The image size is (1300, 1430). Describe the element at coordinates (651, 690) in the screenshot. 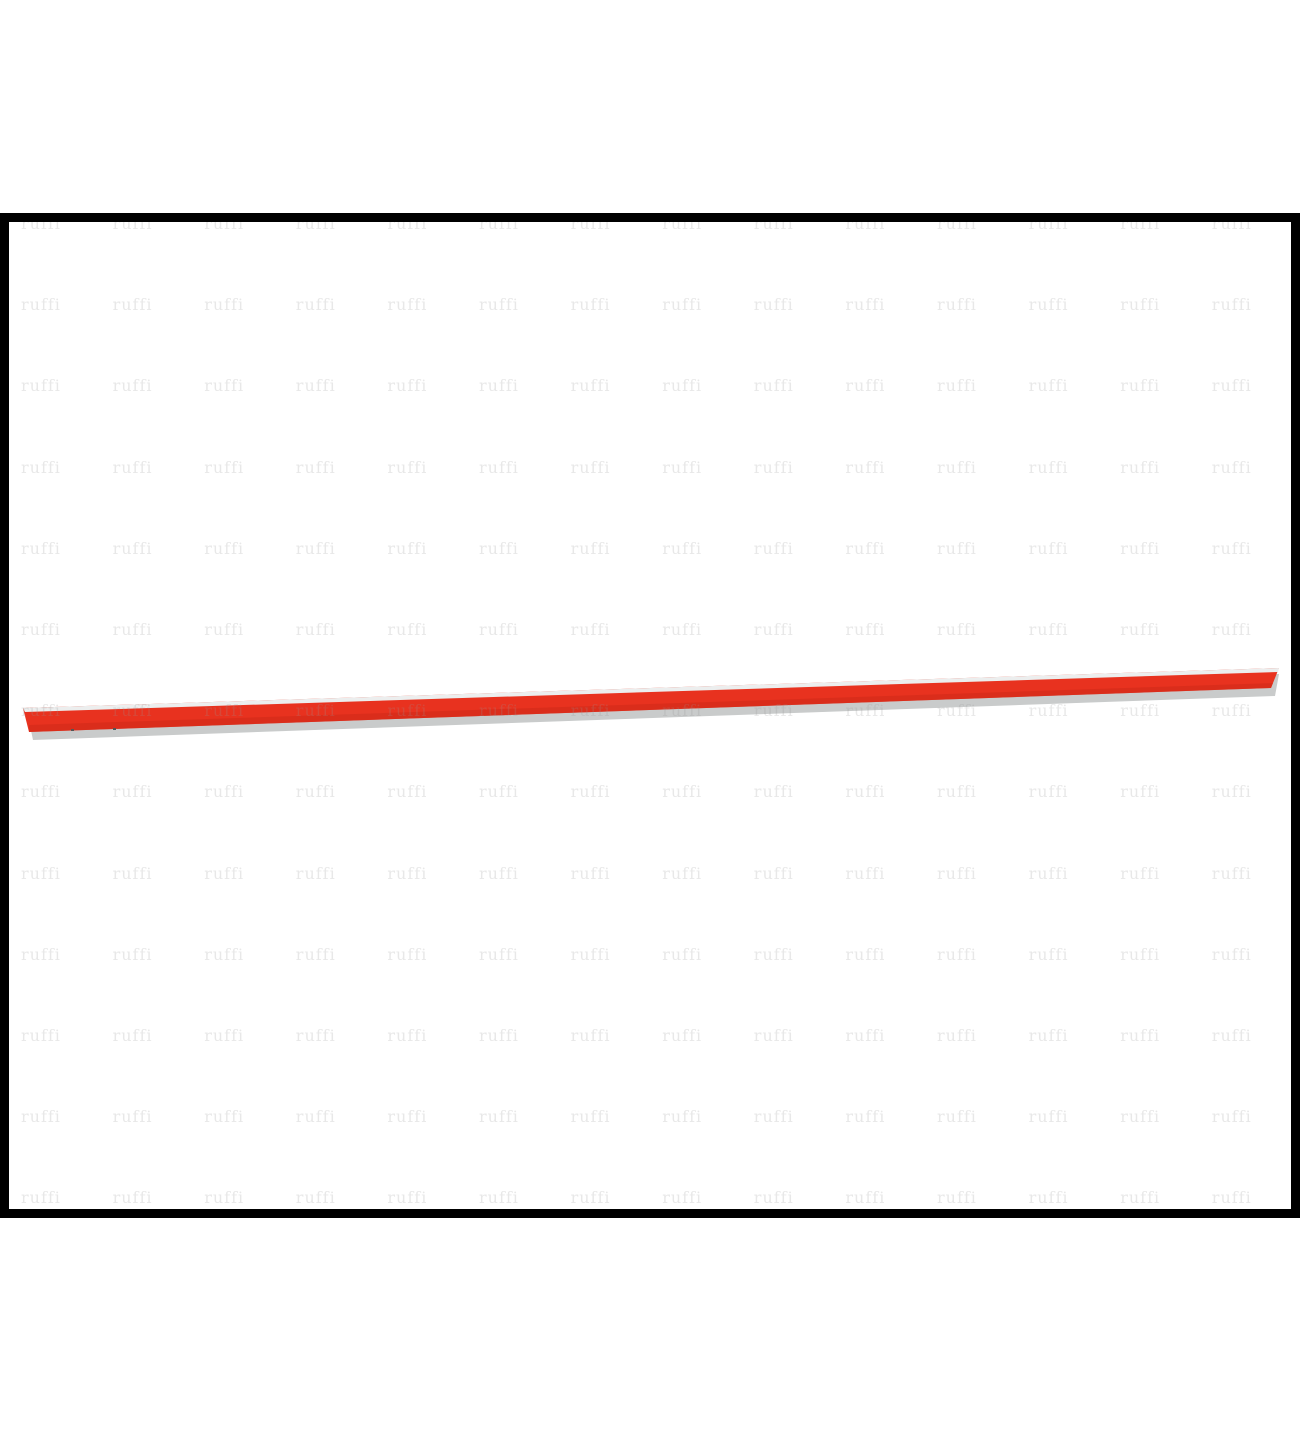

I see `trim-strip-top-highlight` at that location.